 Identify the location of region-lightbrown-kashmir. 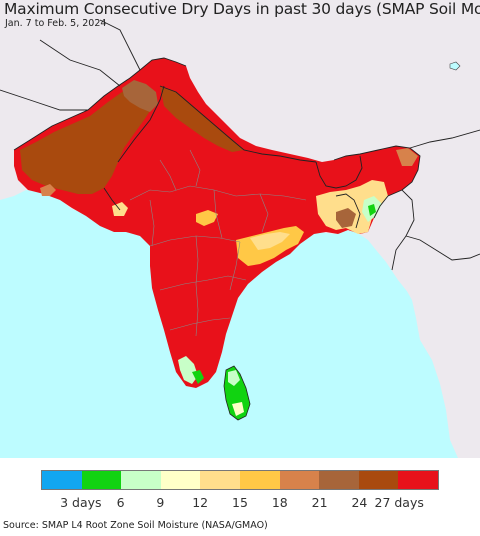
(140, 96).